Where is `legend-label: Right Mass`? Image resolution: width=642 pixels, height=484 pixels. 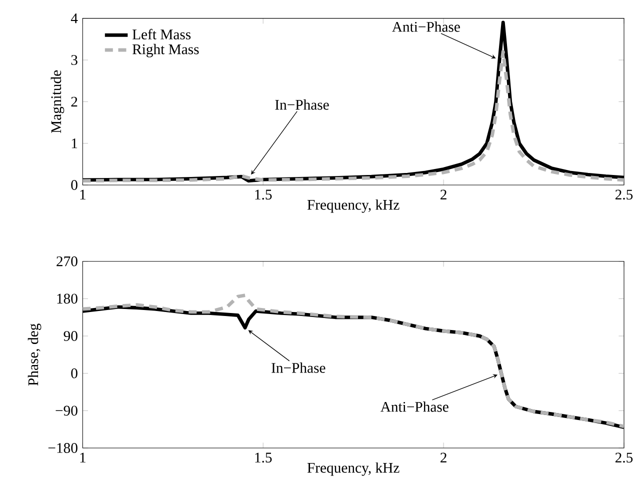
legend-label: Right Mass is located at coordinates (165, 51).